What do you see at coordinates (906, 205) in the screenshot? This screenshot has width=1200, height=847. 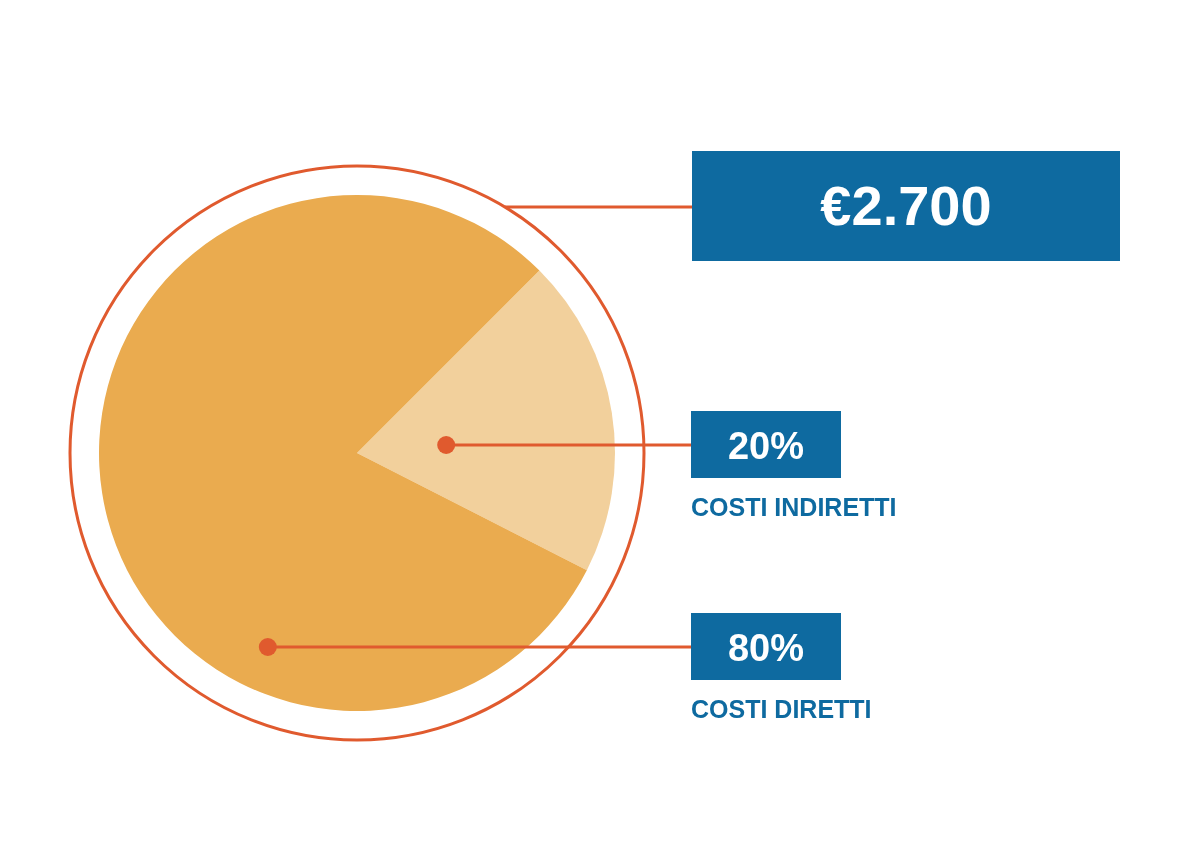 I see `text: €2.700` at bounding box center [906, 205].